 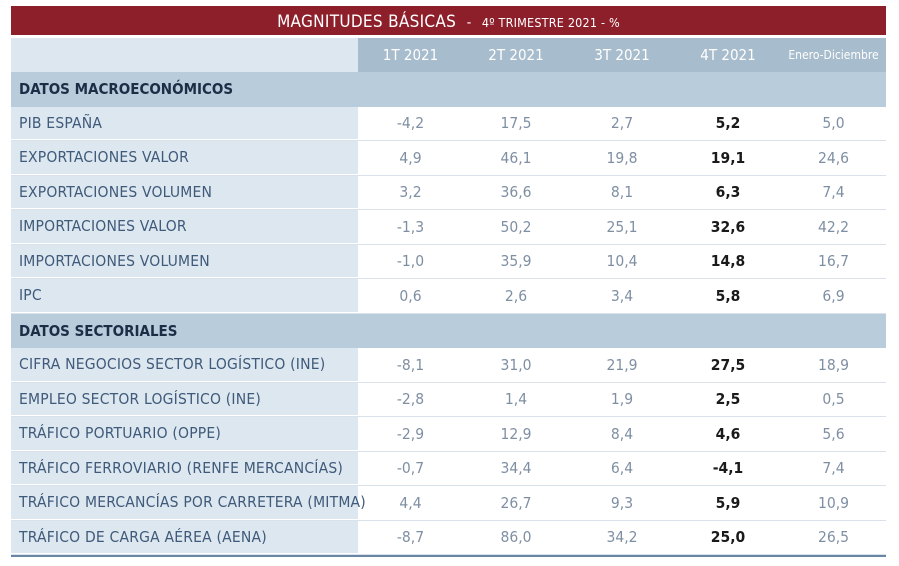 What do you see at coordinates (622, 157) in the screenshot?
I see `value-cell-3t: 19,8` at bounding box center [622, 157].